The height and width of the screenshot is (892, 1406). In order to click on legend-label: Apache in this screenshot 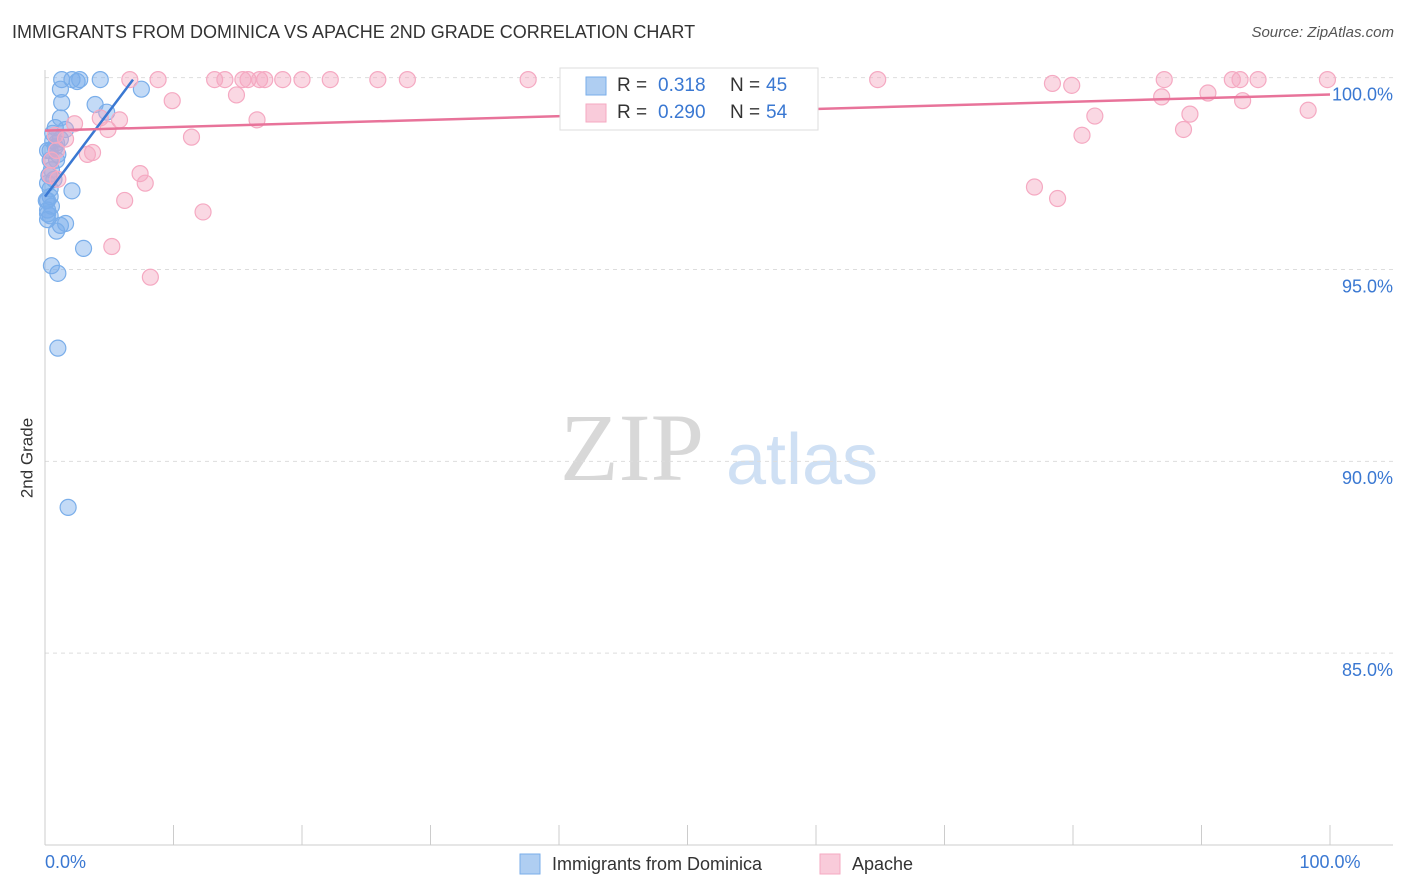, I will do `click(882, 864)`.